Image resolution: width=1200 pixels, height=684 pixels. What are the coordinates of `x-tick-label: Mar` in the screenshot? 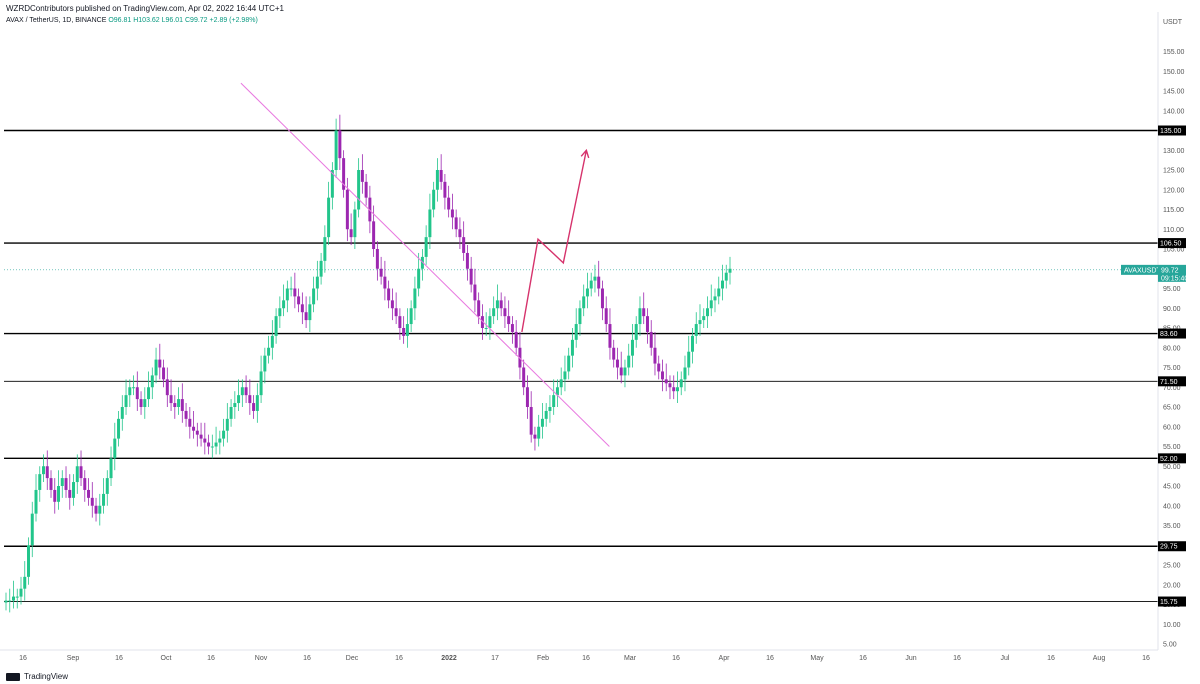 It's located at (630, 658).